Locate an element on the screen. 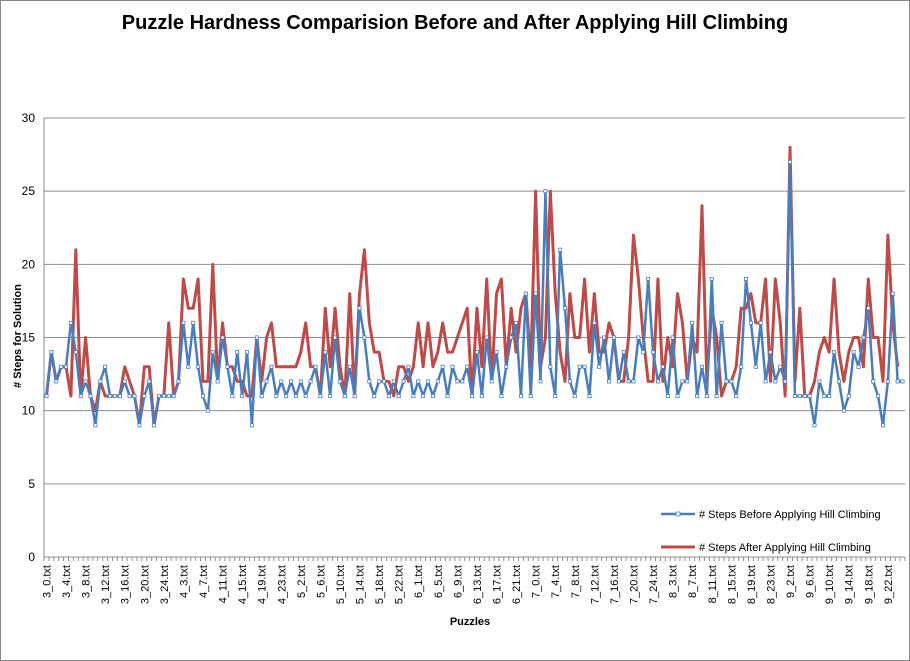 The height and width of the screenshot is (661, 910). y-tick-label: 10 is located at coordinates (29, 411).